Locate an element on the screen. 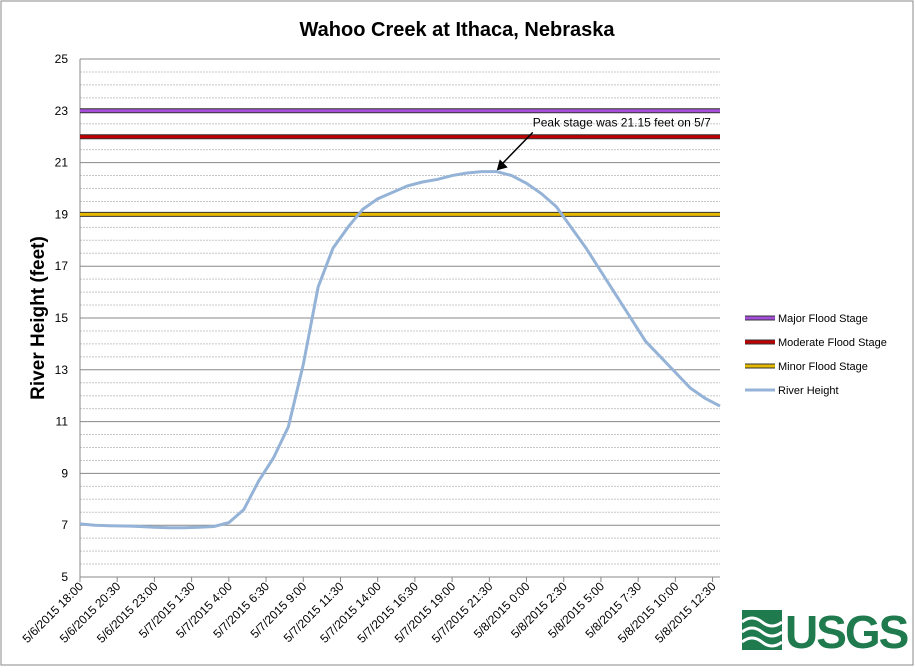 The width and height of the screenshot is (915, 672). legend-label: Major Flood Stage is located at coordinates (823, 319).